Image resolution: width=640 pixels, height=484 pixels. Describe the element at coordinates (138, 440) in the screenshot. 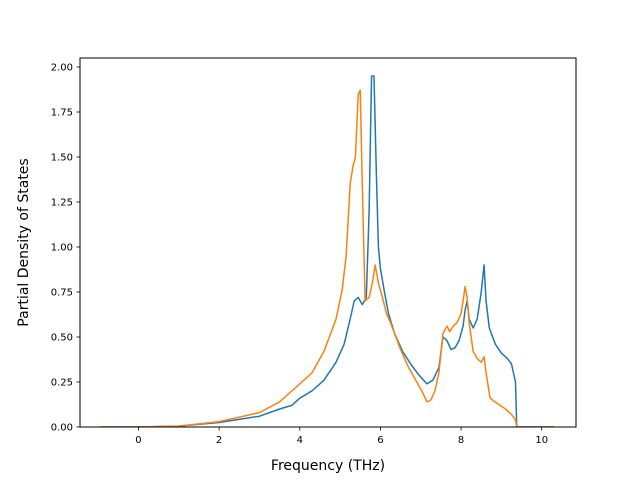

I see `x-tick-label: 0` at that location.